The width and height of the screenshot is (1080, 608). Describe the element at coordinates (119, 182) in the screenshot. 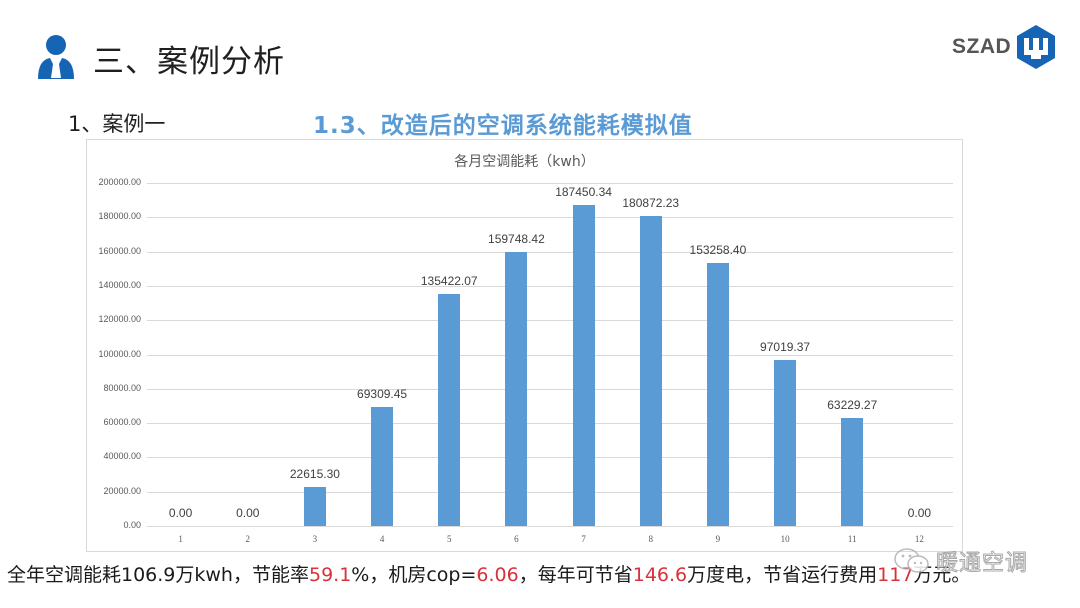

I see `y-axis-tick-label: 200000.00` at that location.